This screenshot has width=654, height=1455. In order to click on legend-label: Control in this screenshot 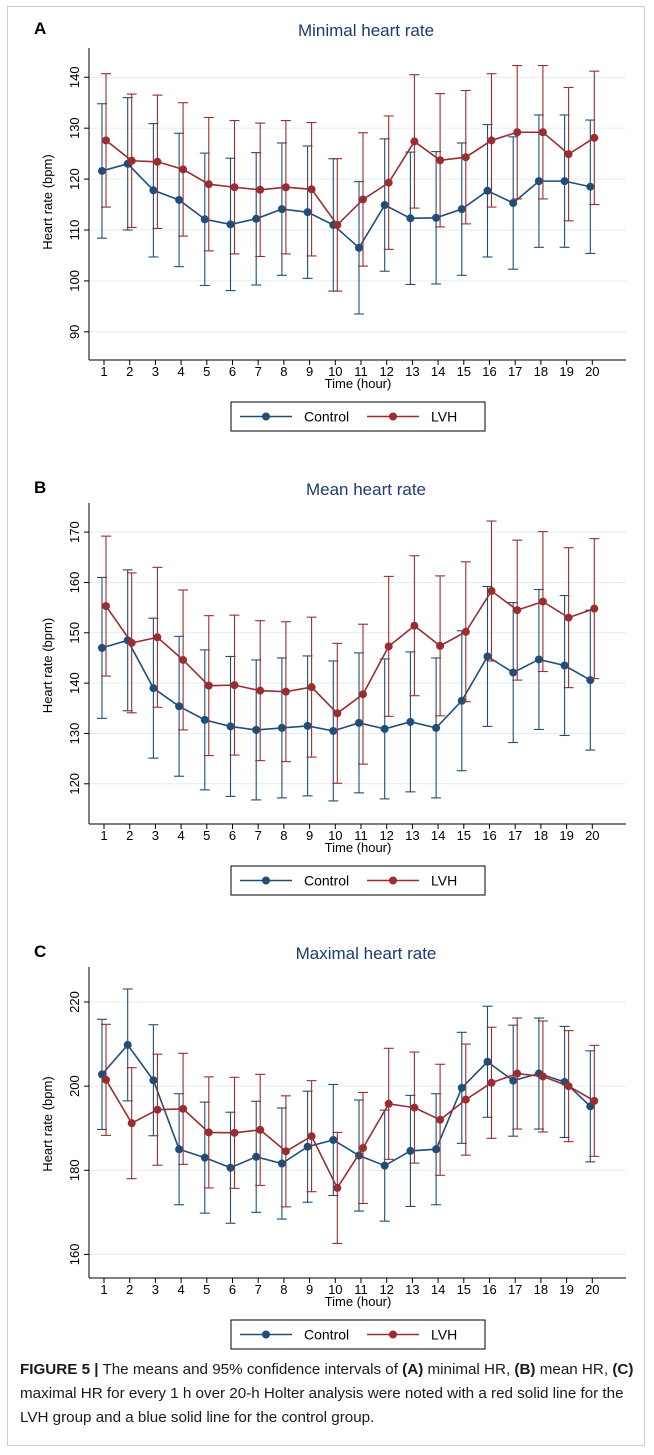, I will do `click(326, 881)`.